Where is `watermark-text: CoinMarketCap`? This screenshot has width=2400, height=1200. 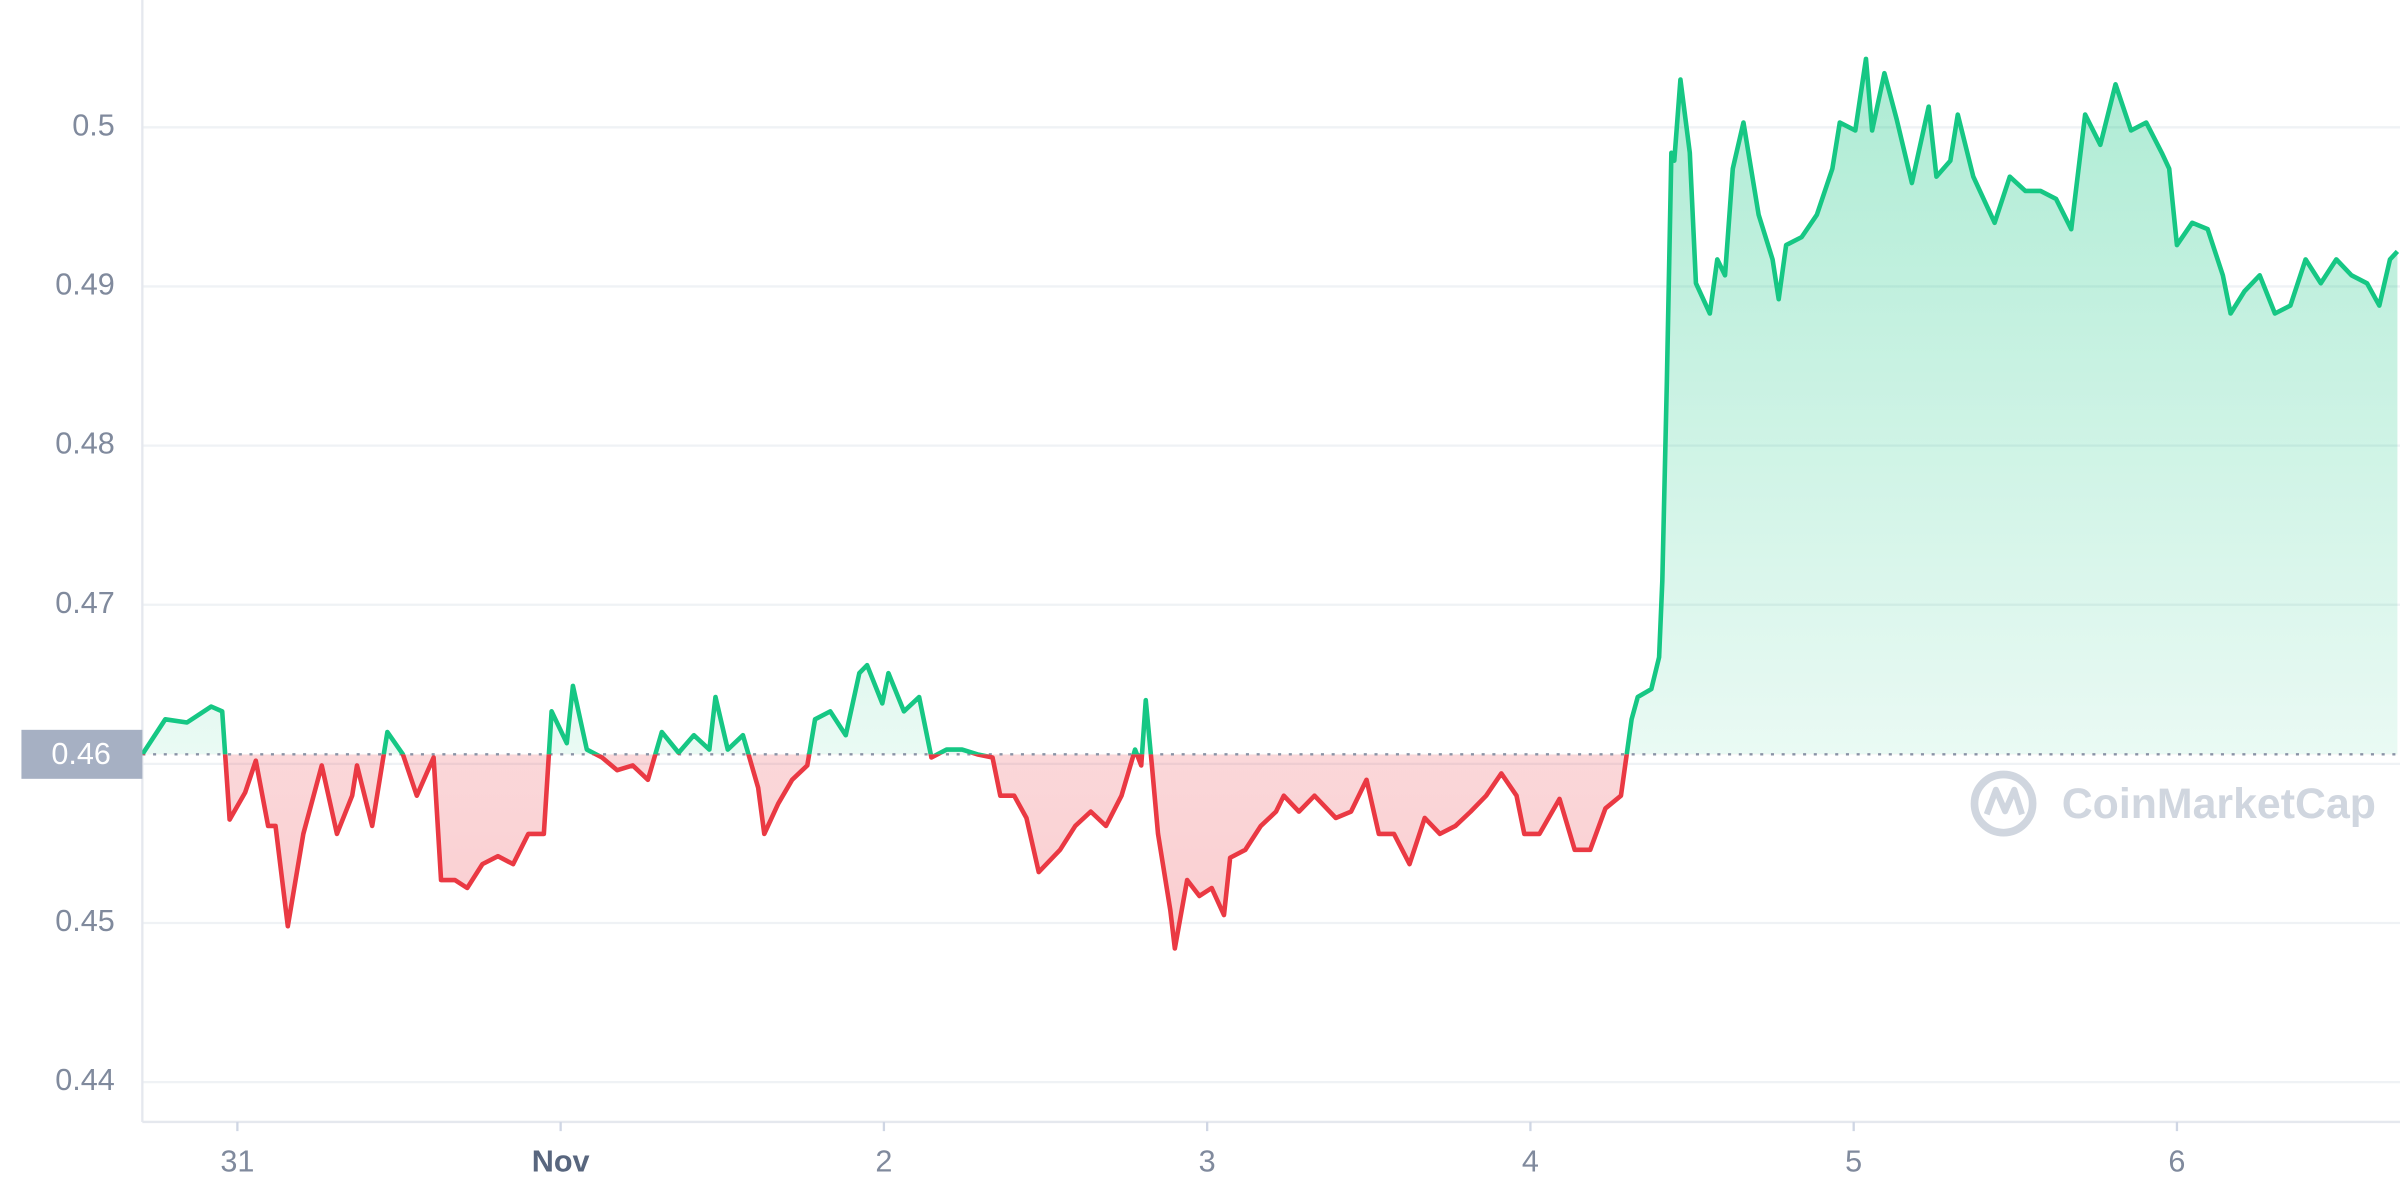
watermark-text: CoinMarketCap is located at coordinates (2219, 804).